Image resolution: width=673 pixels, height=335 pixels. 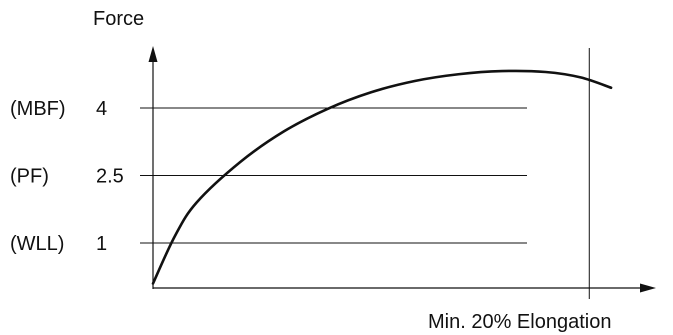 What do you see at coordinates (648, 288) in the screenshot?
I see `x-axis-arrowhead` at bounding box center [648, 288].